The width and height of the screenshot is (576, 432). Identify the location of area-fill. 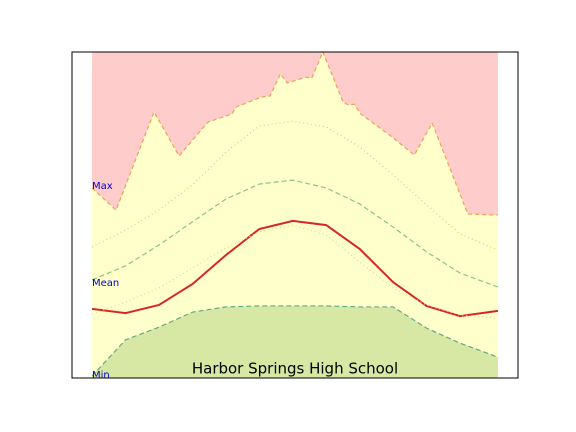
(295, 341).